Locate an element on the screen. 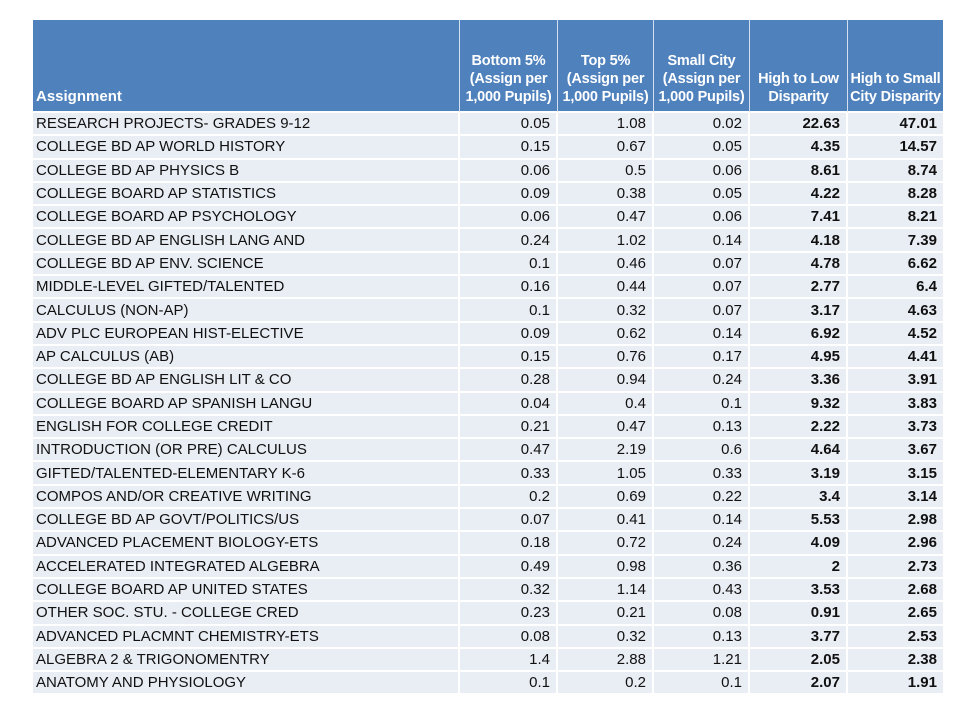  value-cell: 3.73 is located at coordinates (895, 427).